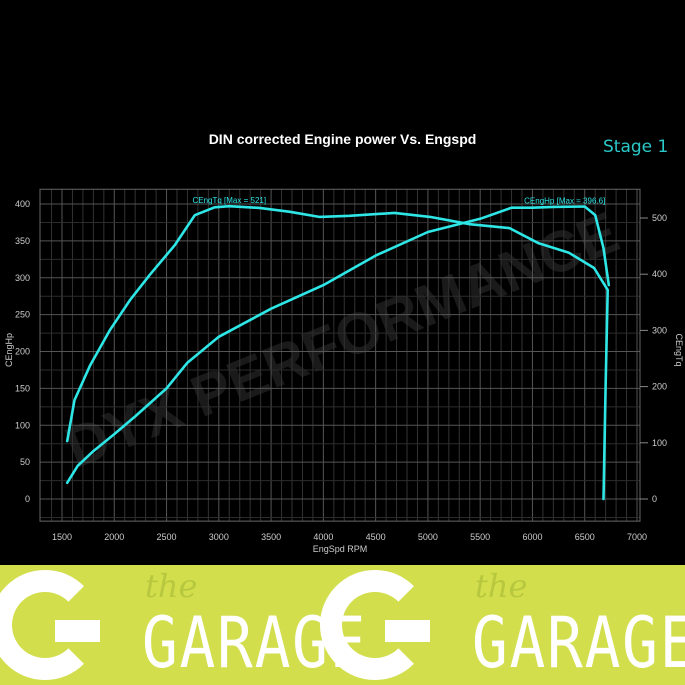  I want to click on y-left-tick-label: 150, so click(22, 388).